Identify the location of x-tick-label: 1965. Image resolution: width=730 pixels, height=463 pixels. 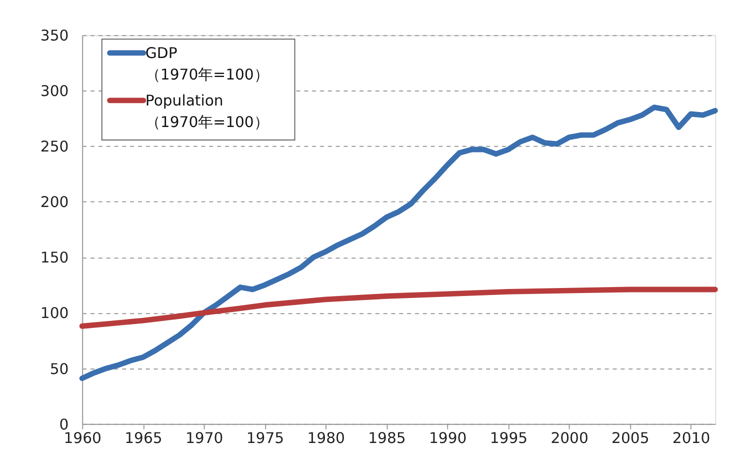
(143, 439).